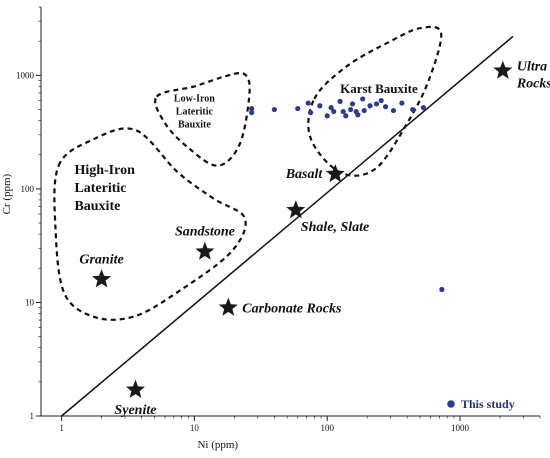 The height and width of the screenshot is (458, 550). I want to click on region-outline-low-iron, so click(202, 119).